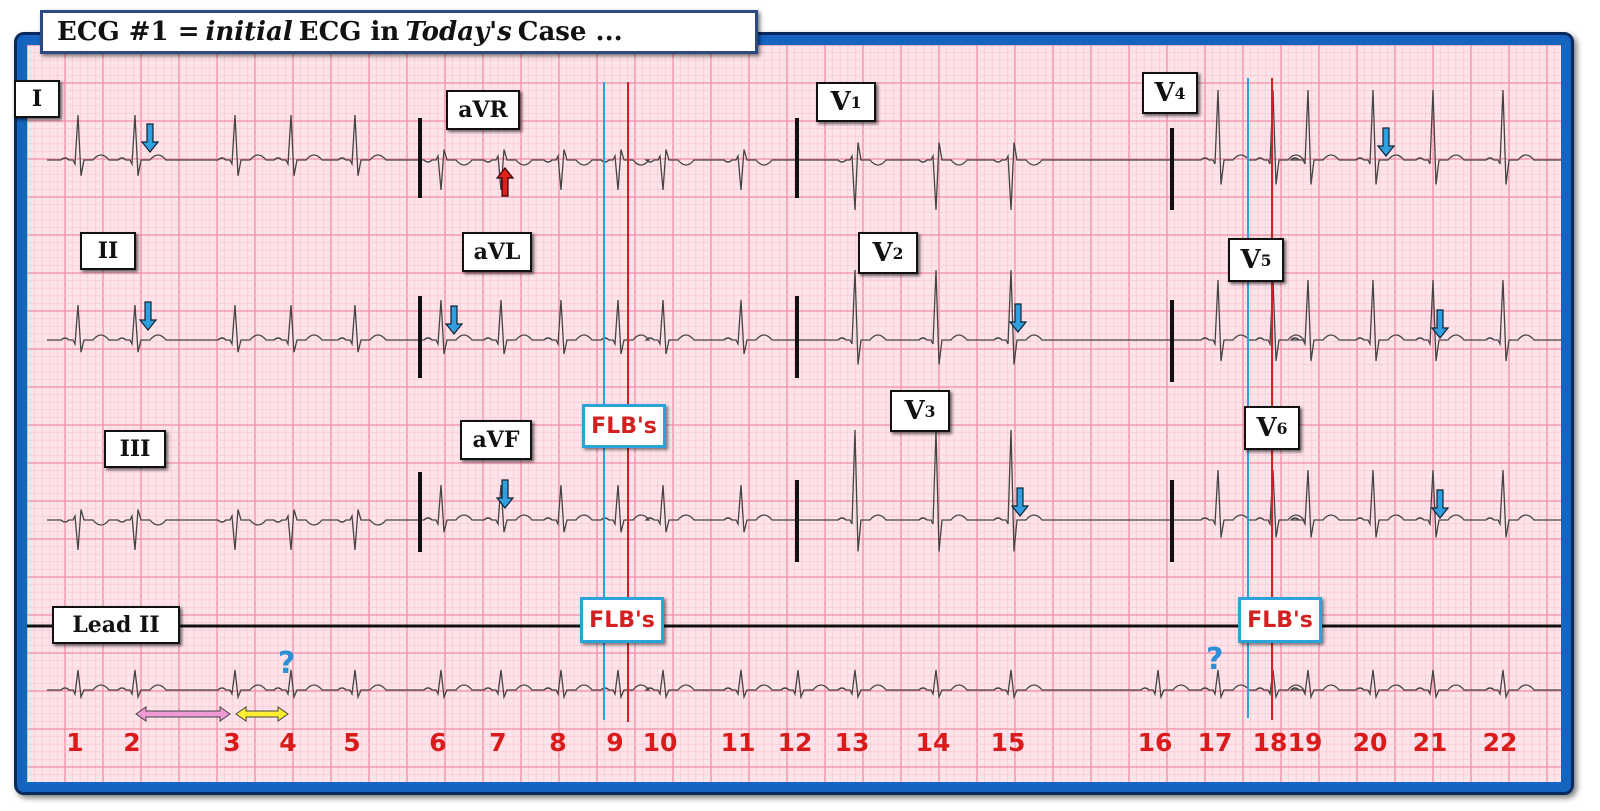 The image size is (1600, 811). What do you see at coordinates (1008, 742) in the screenshot?
I see `beat-number-15: 15` at bounding box center [1008, 742].